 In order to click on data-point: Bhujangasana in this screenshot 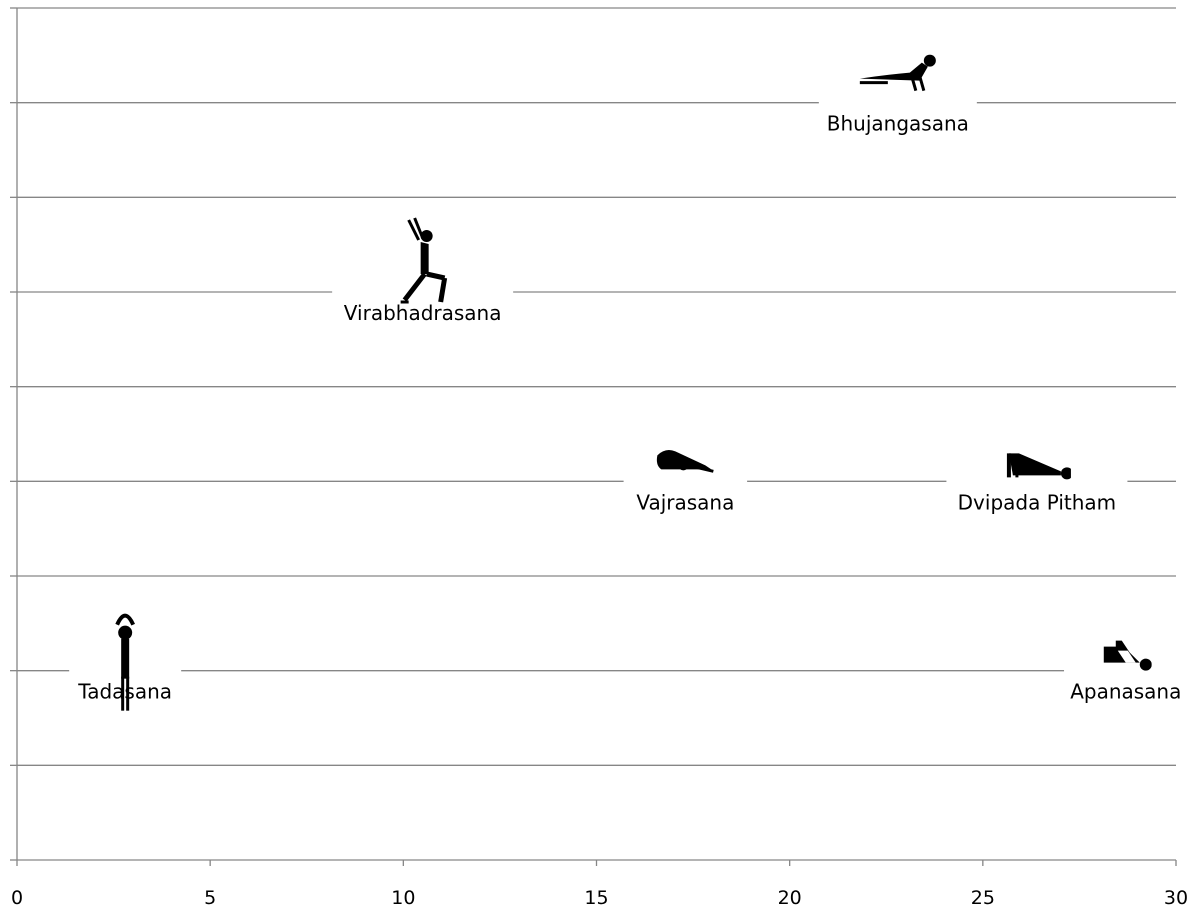, I will do `click(897, 96)`.